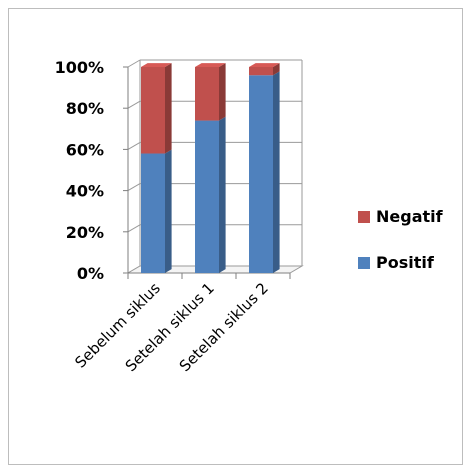  What do you see at coordinates (364, 217) in the screenshot?
I see `legend-swatch-negatif` at bounding box center [364, 217].